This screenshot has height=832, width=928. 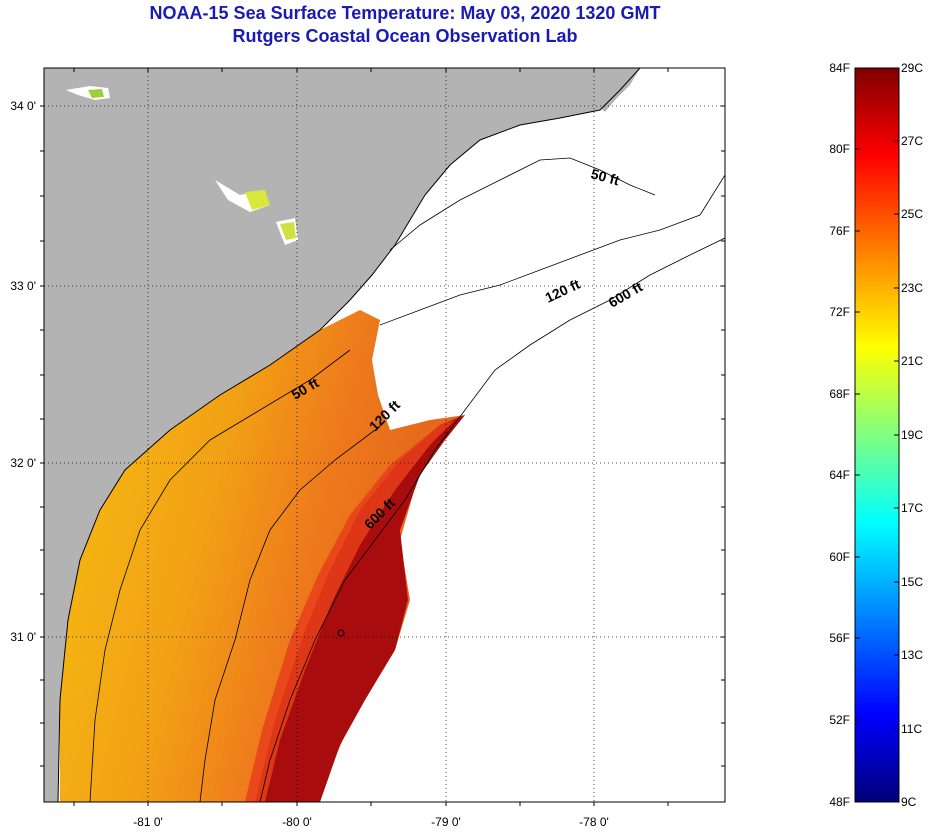 I want to click on sst-orange-transition, so click(x=350, y=611).